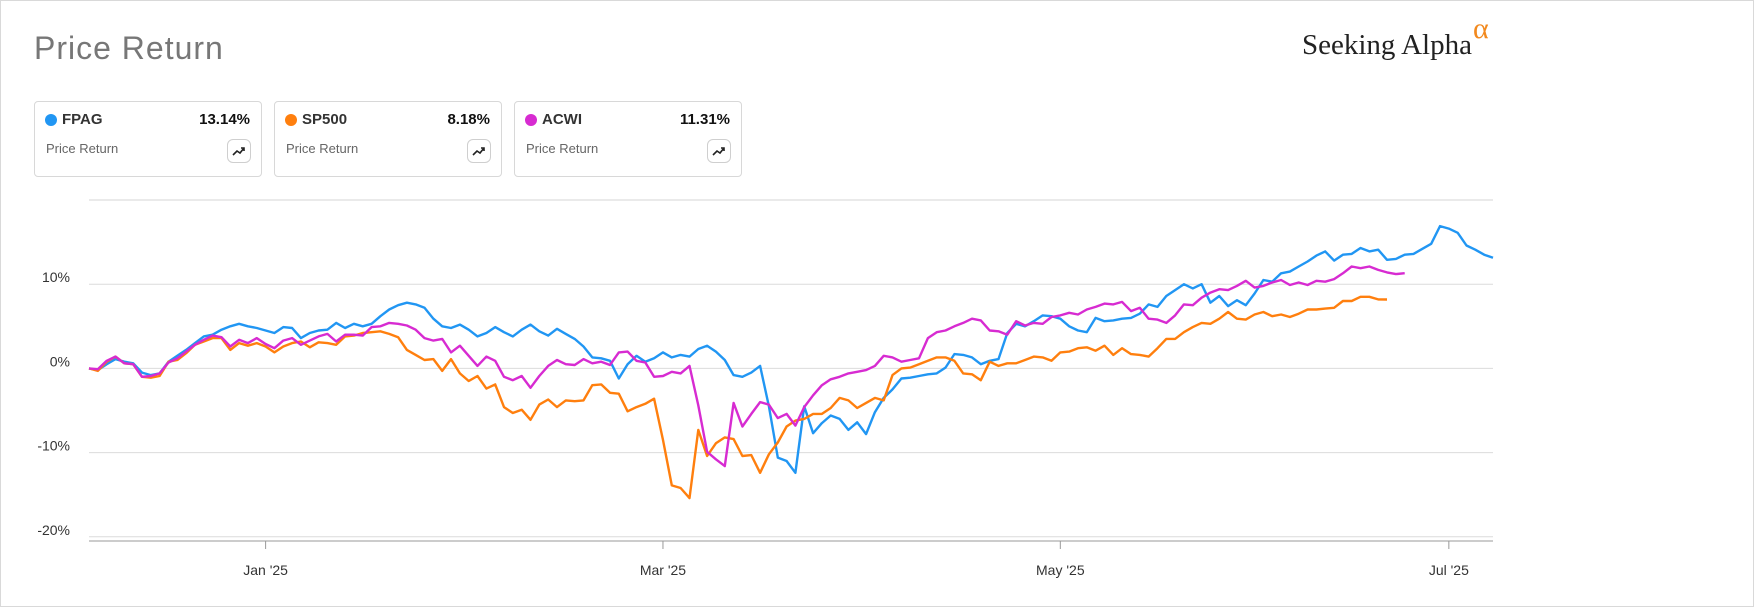 This screenshot has width=1754, height=607. I want to click on alpha-icon: α, so click(1480, 28).